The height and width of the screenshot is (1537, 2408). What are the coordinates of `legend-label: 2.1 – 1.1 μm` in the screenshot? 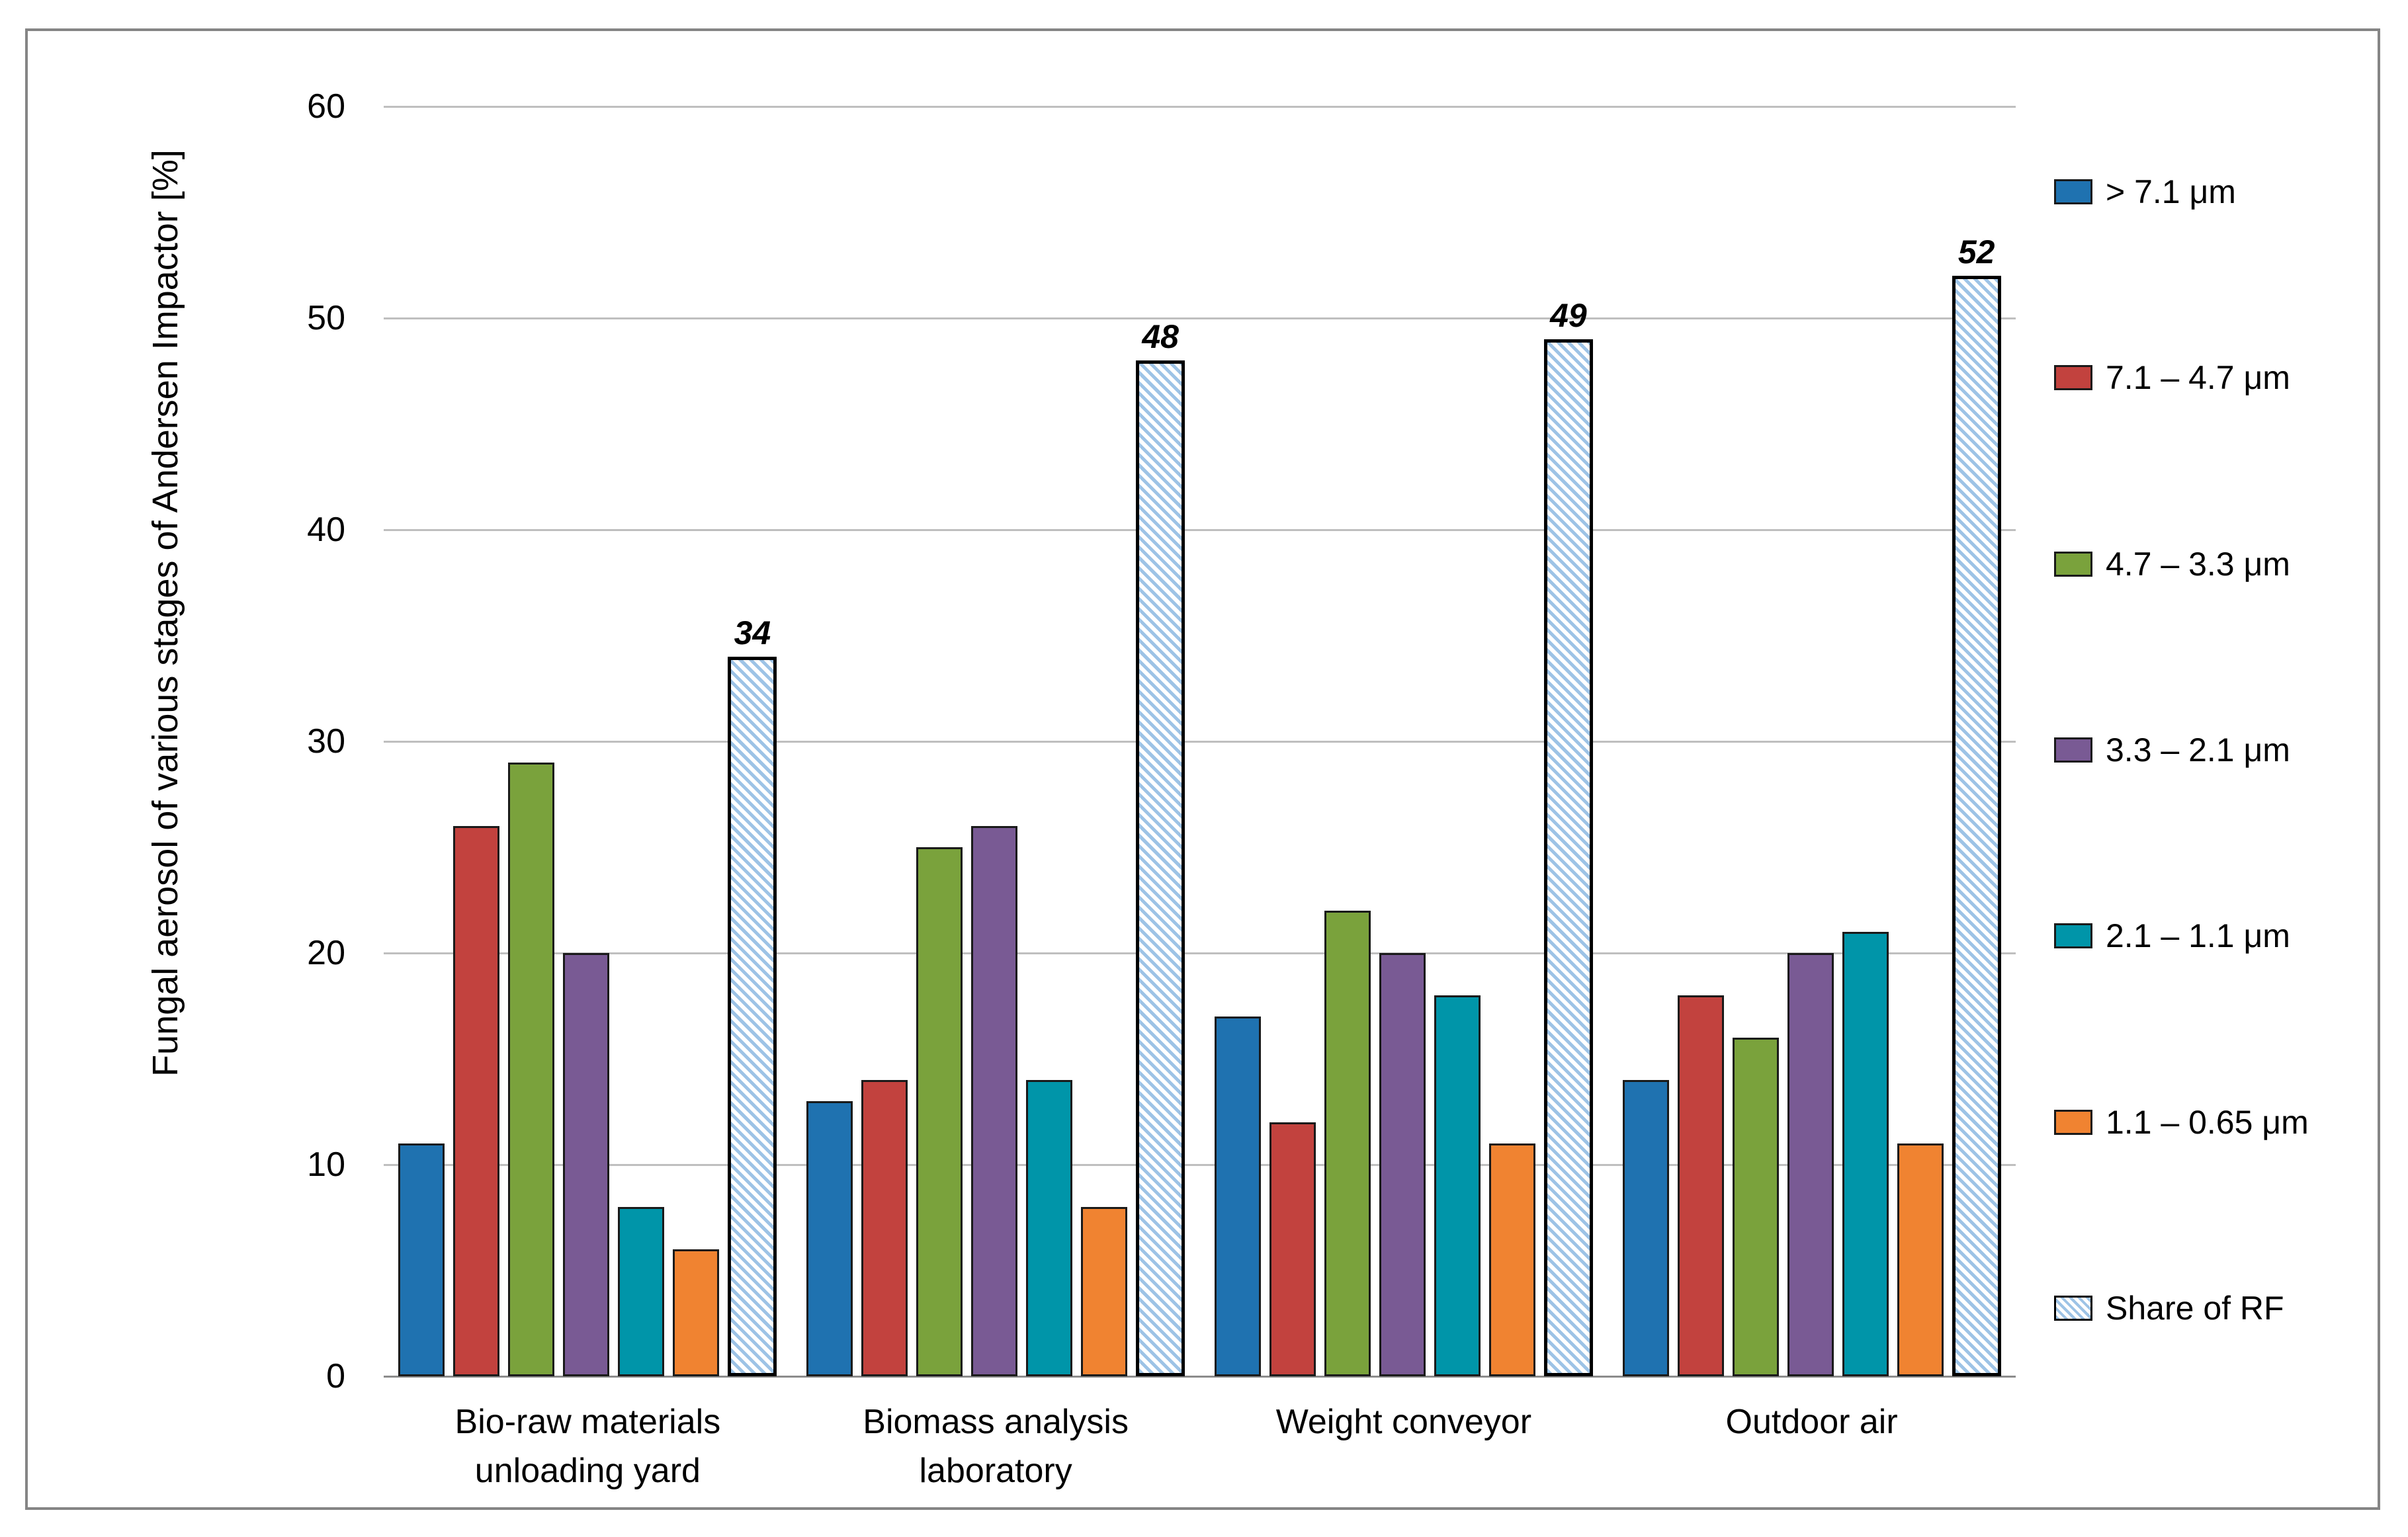 It's located at (2198, 936).